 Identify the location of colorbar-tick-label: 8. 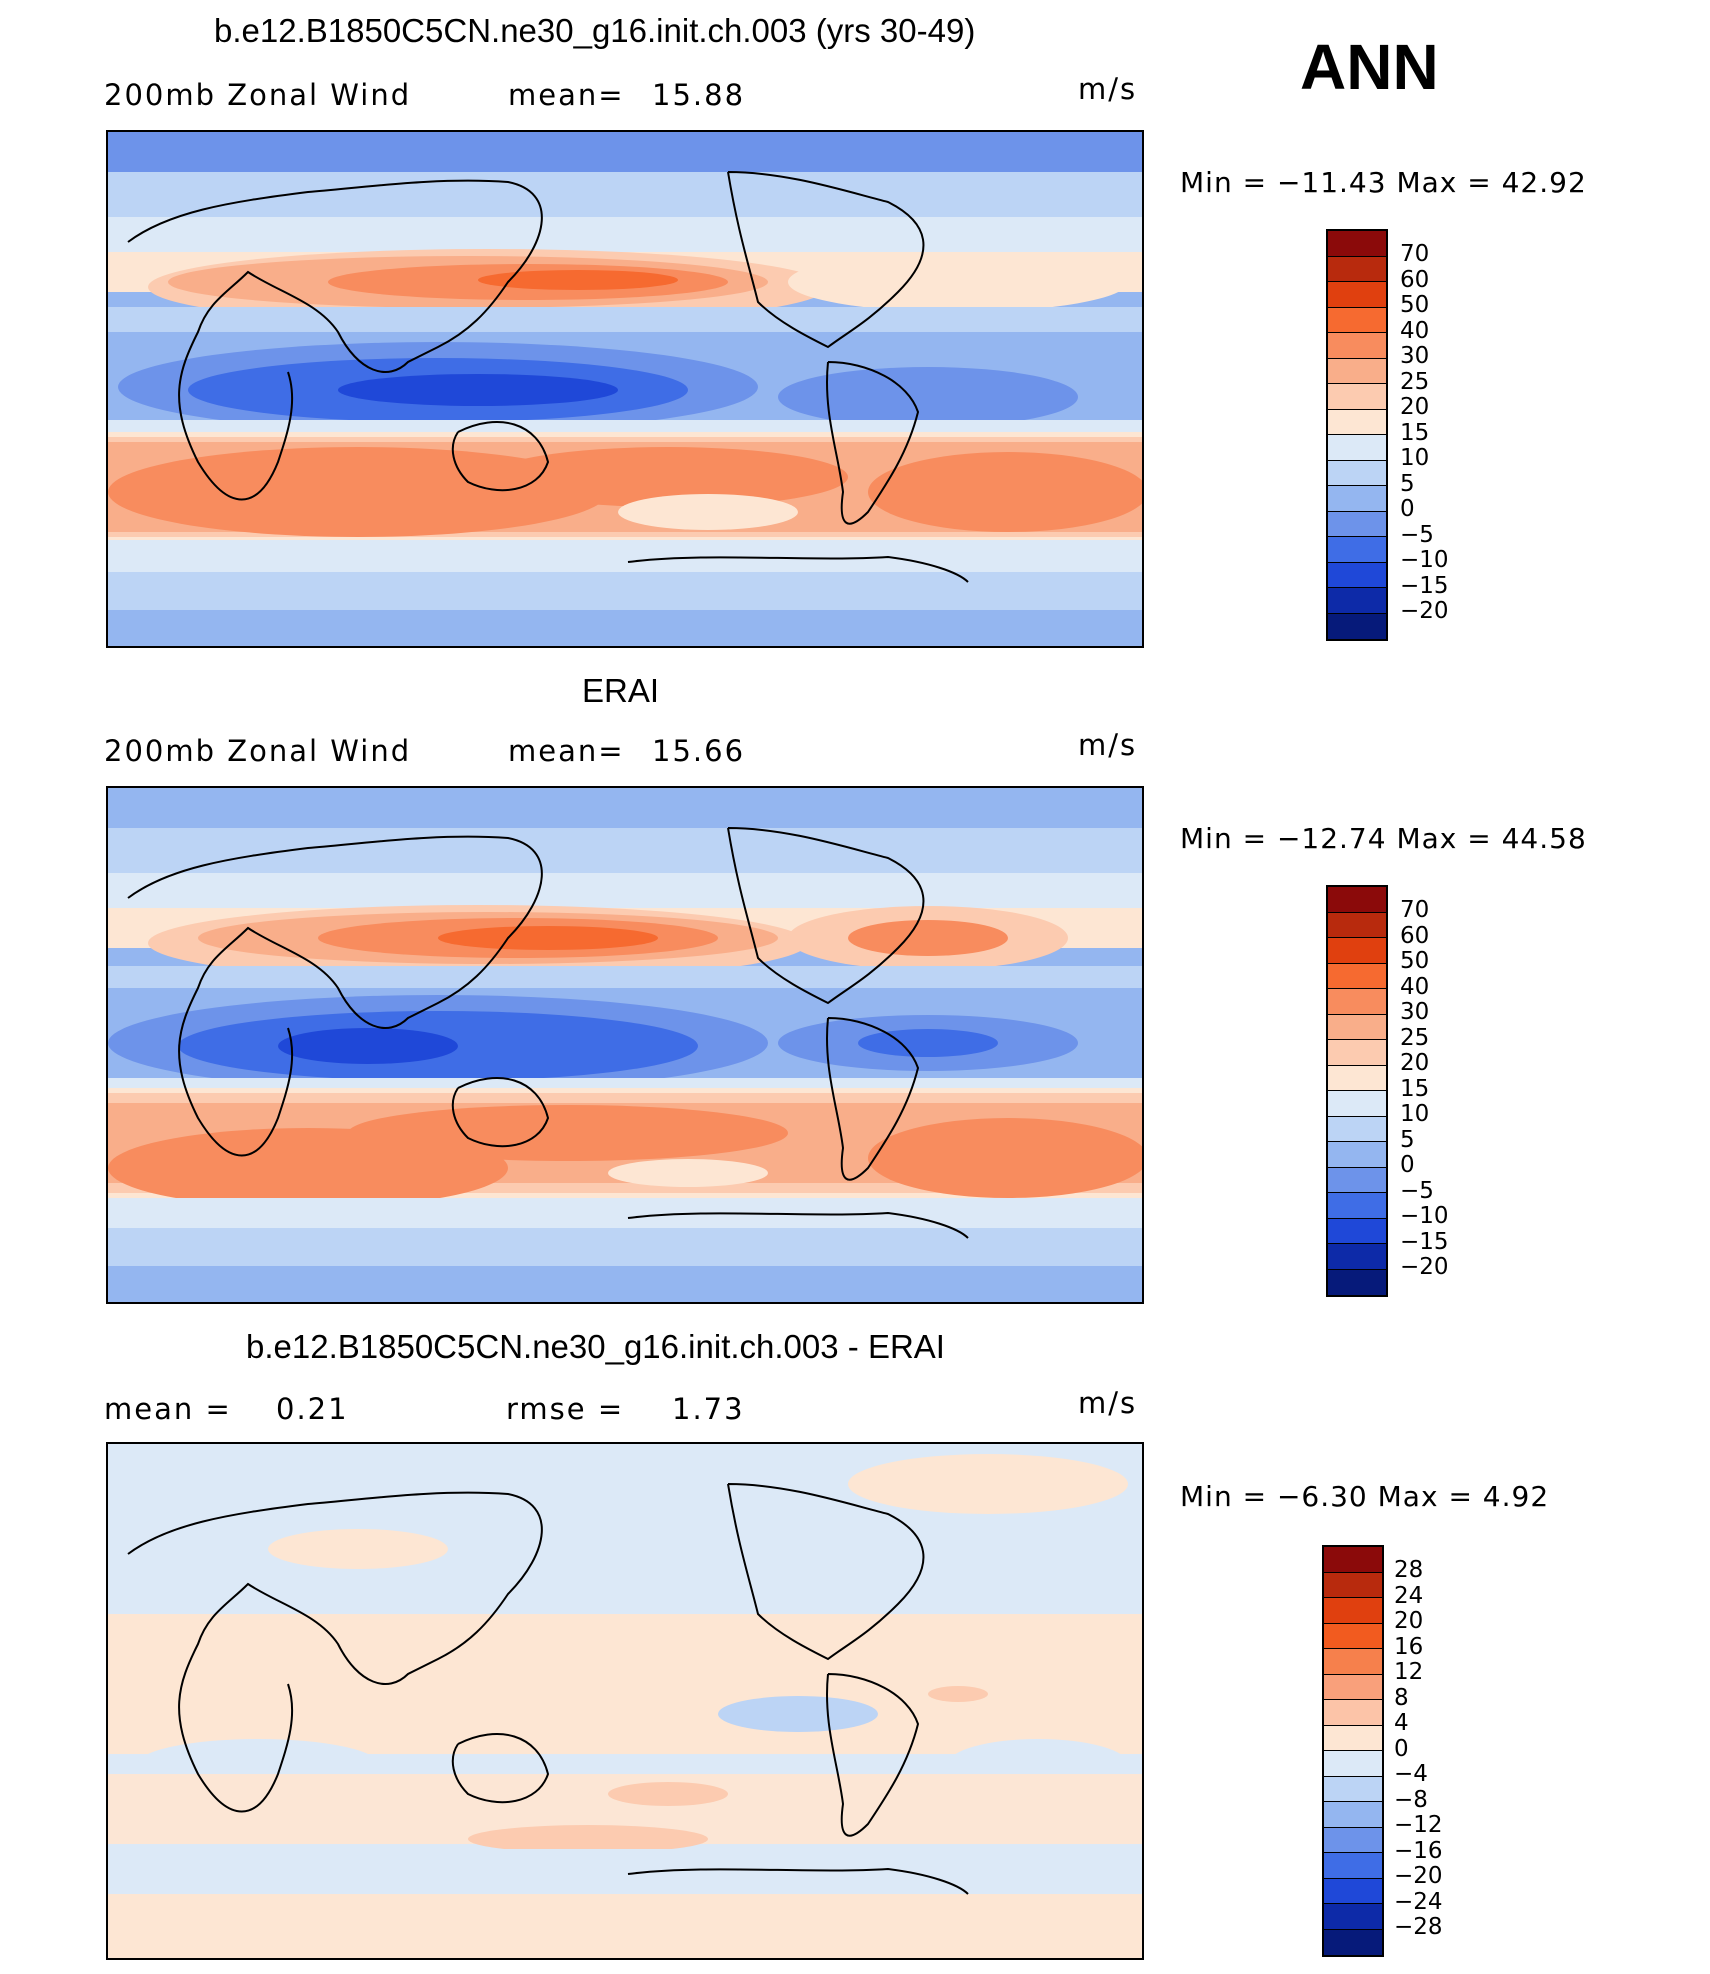
(1401, 1697).